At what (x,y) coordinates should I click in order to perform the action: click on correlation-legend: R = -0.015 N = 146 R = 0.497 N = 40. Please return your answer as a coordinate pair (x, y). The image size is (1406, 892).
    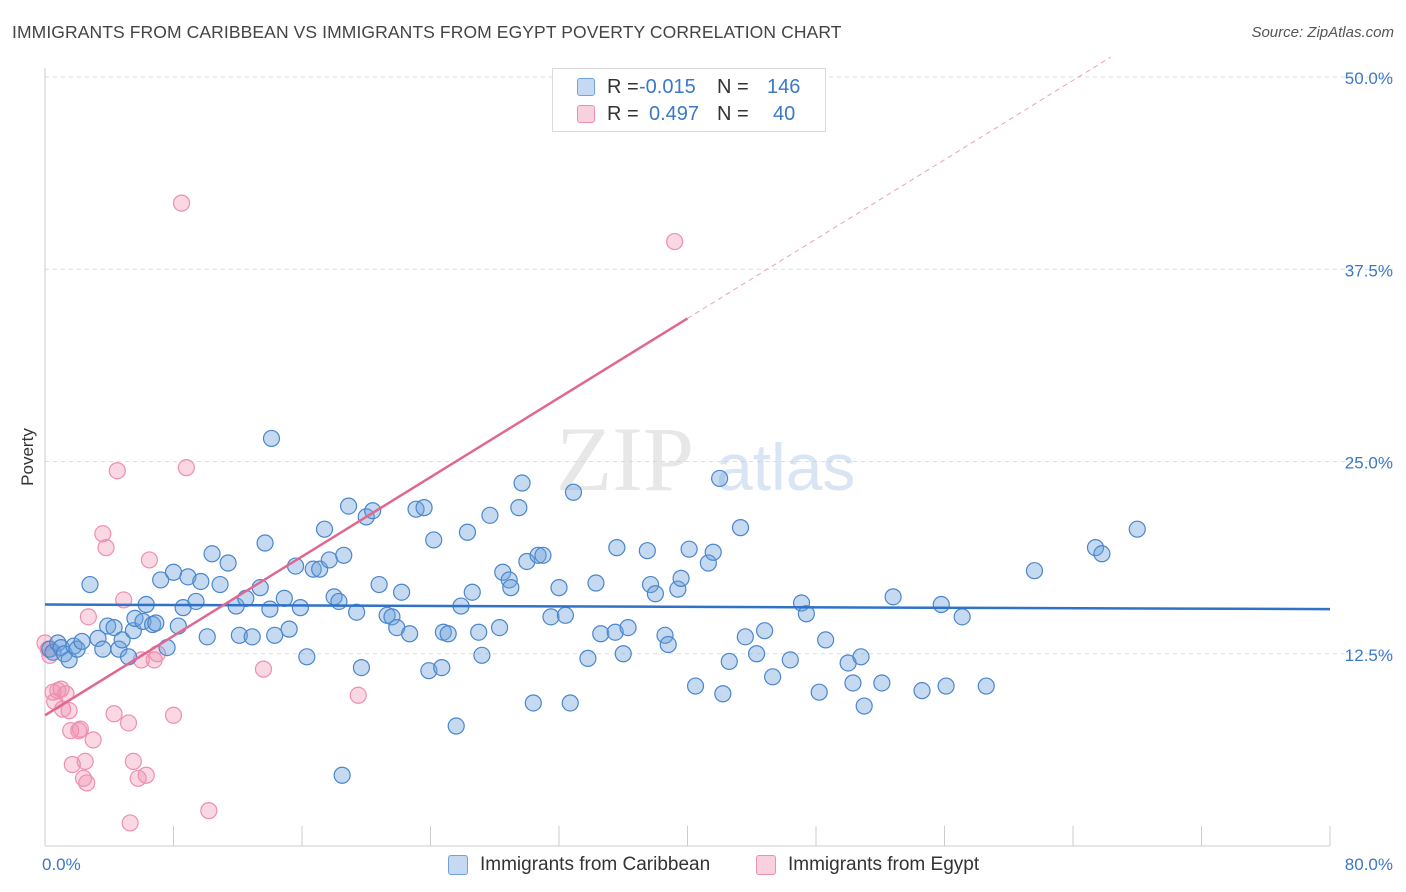
    Looking at the image, I should click on (689, 100).